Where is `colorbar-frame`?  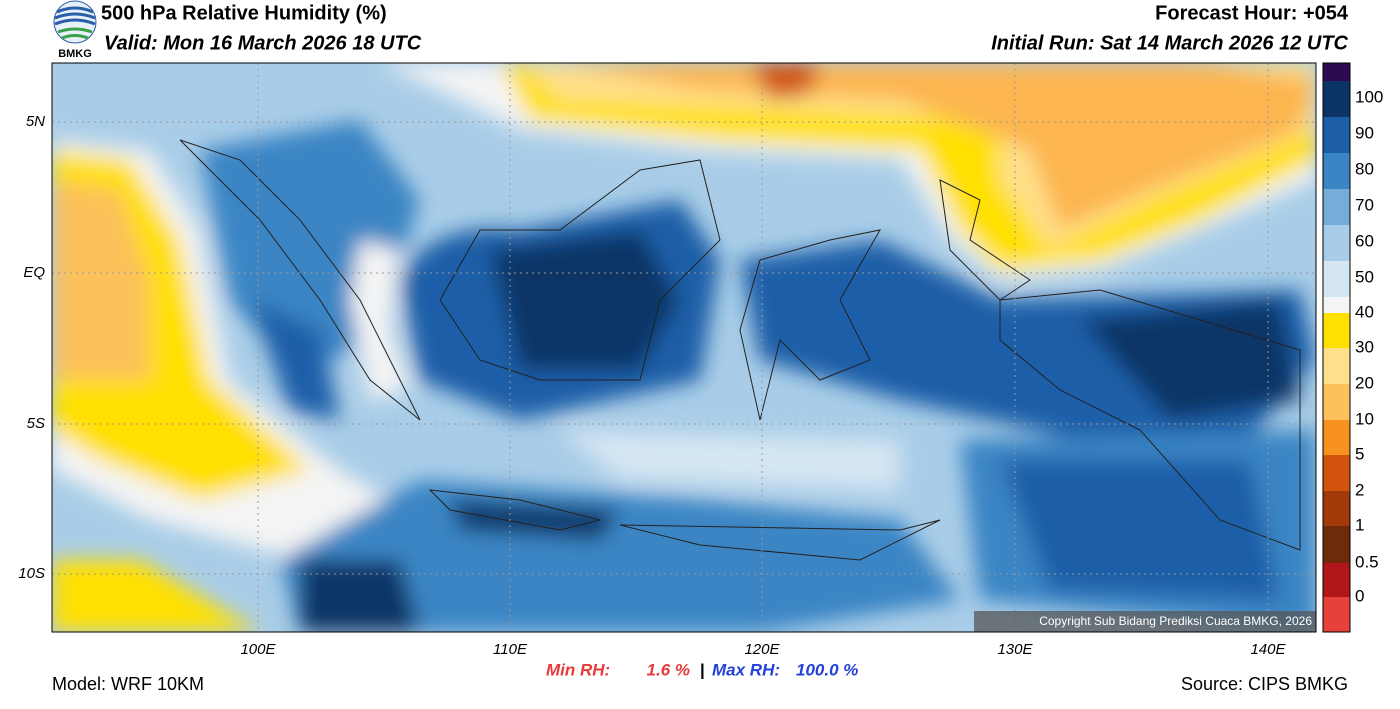 colorbar-frame is located at coordinates (1336, 347).